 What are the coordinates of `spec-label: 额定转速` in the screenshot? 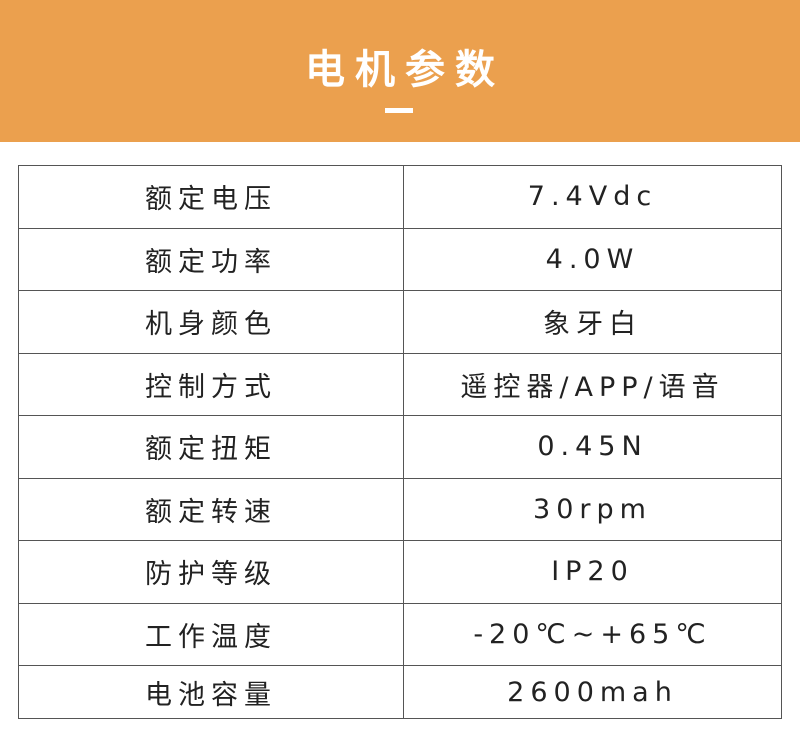 It's located at (211, 509).